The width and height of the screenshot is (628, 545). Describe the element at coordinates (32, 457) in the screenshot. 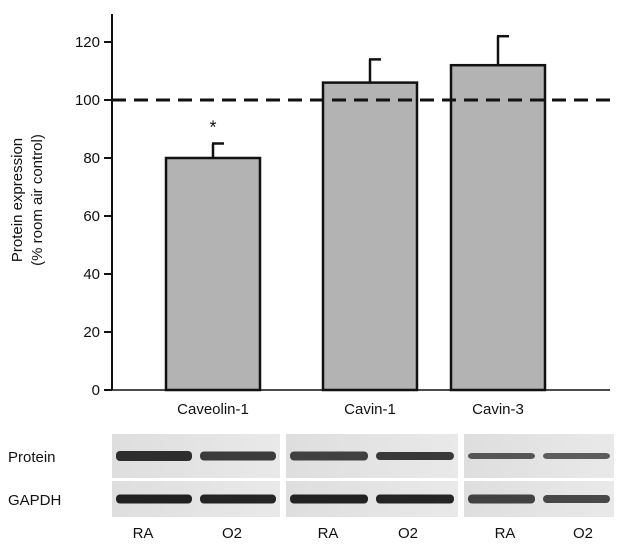

I see `blot-row-label-protein: Protein` at that location.